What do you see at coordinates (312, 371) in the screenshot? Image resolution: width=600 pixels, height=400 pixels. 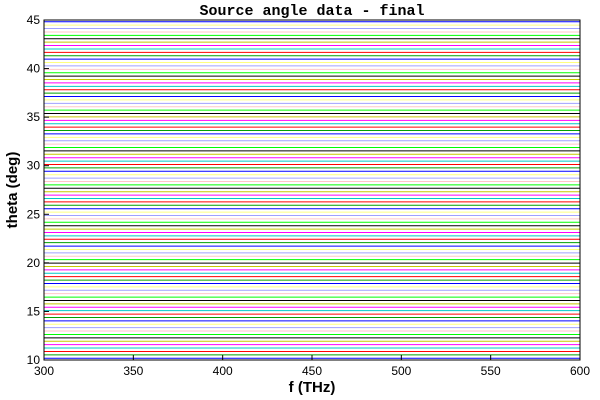 I see `x-tick-label: 450` at bounding box center [312, 371].